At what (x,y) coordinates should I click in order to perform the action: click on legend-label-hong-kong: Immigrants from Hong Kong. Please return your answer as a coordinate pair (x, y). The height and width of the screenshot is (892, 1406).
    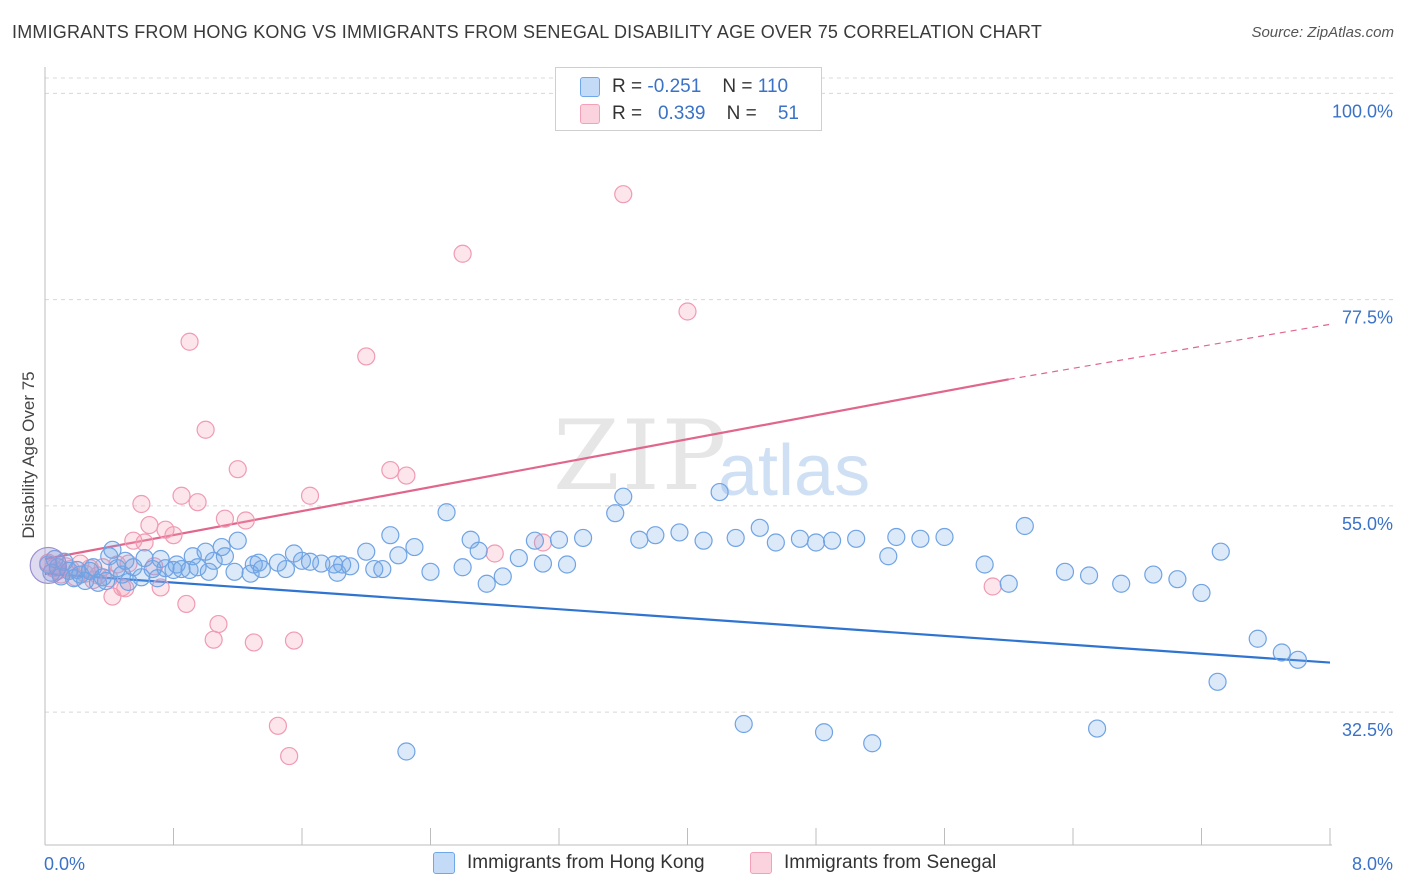
    Looking at the image, I should click on (586, 862).